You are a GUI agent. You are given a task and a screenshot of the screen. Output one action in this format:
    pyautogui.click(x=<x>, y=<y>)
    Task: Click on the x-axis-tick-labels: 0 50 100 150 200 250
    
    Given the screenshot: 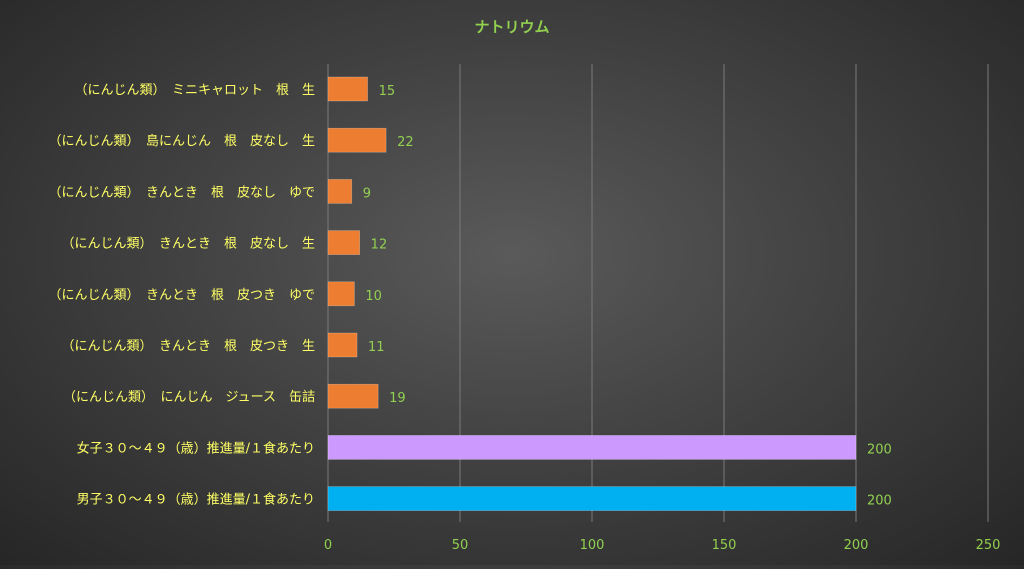 What is the action you would take?
    pyautogui.click(x=662, y=545)
    